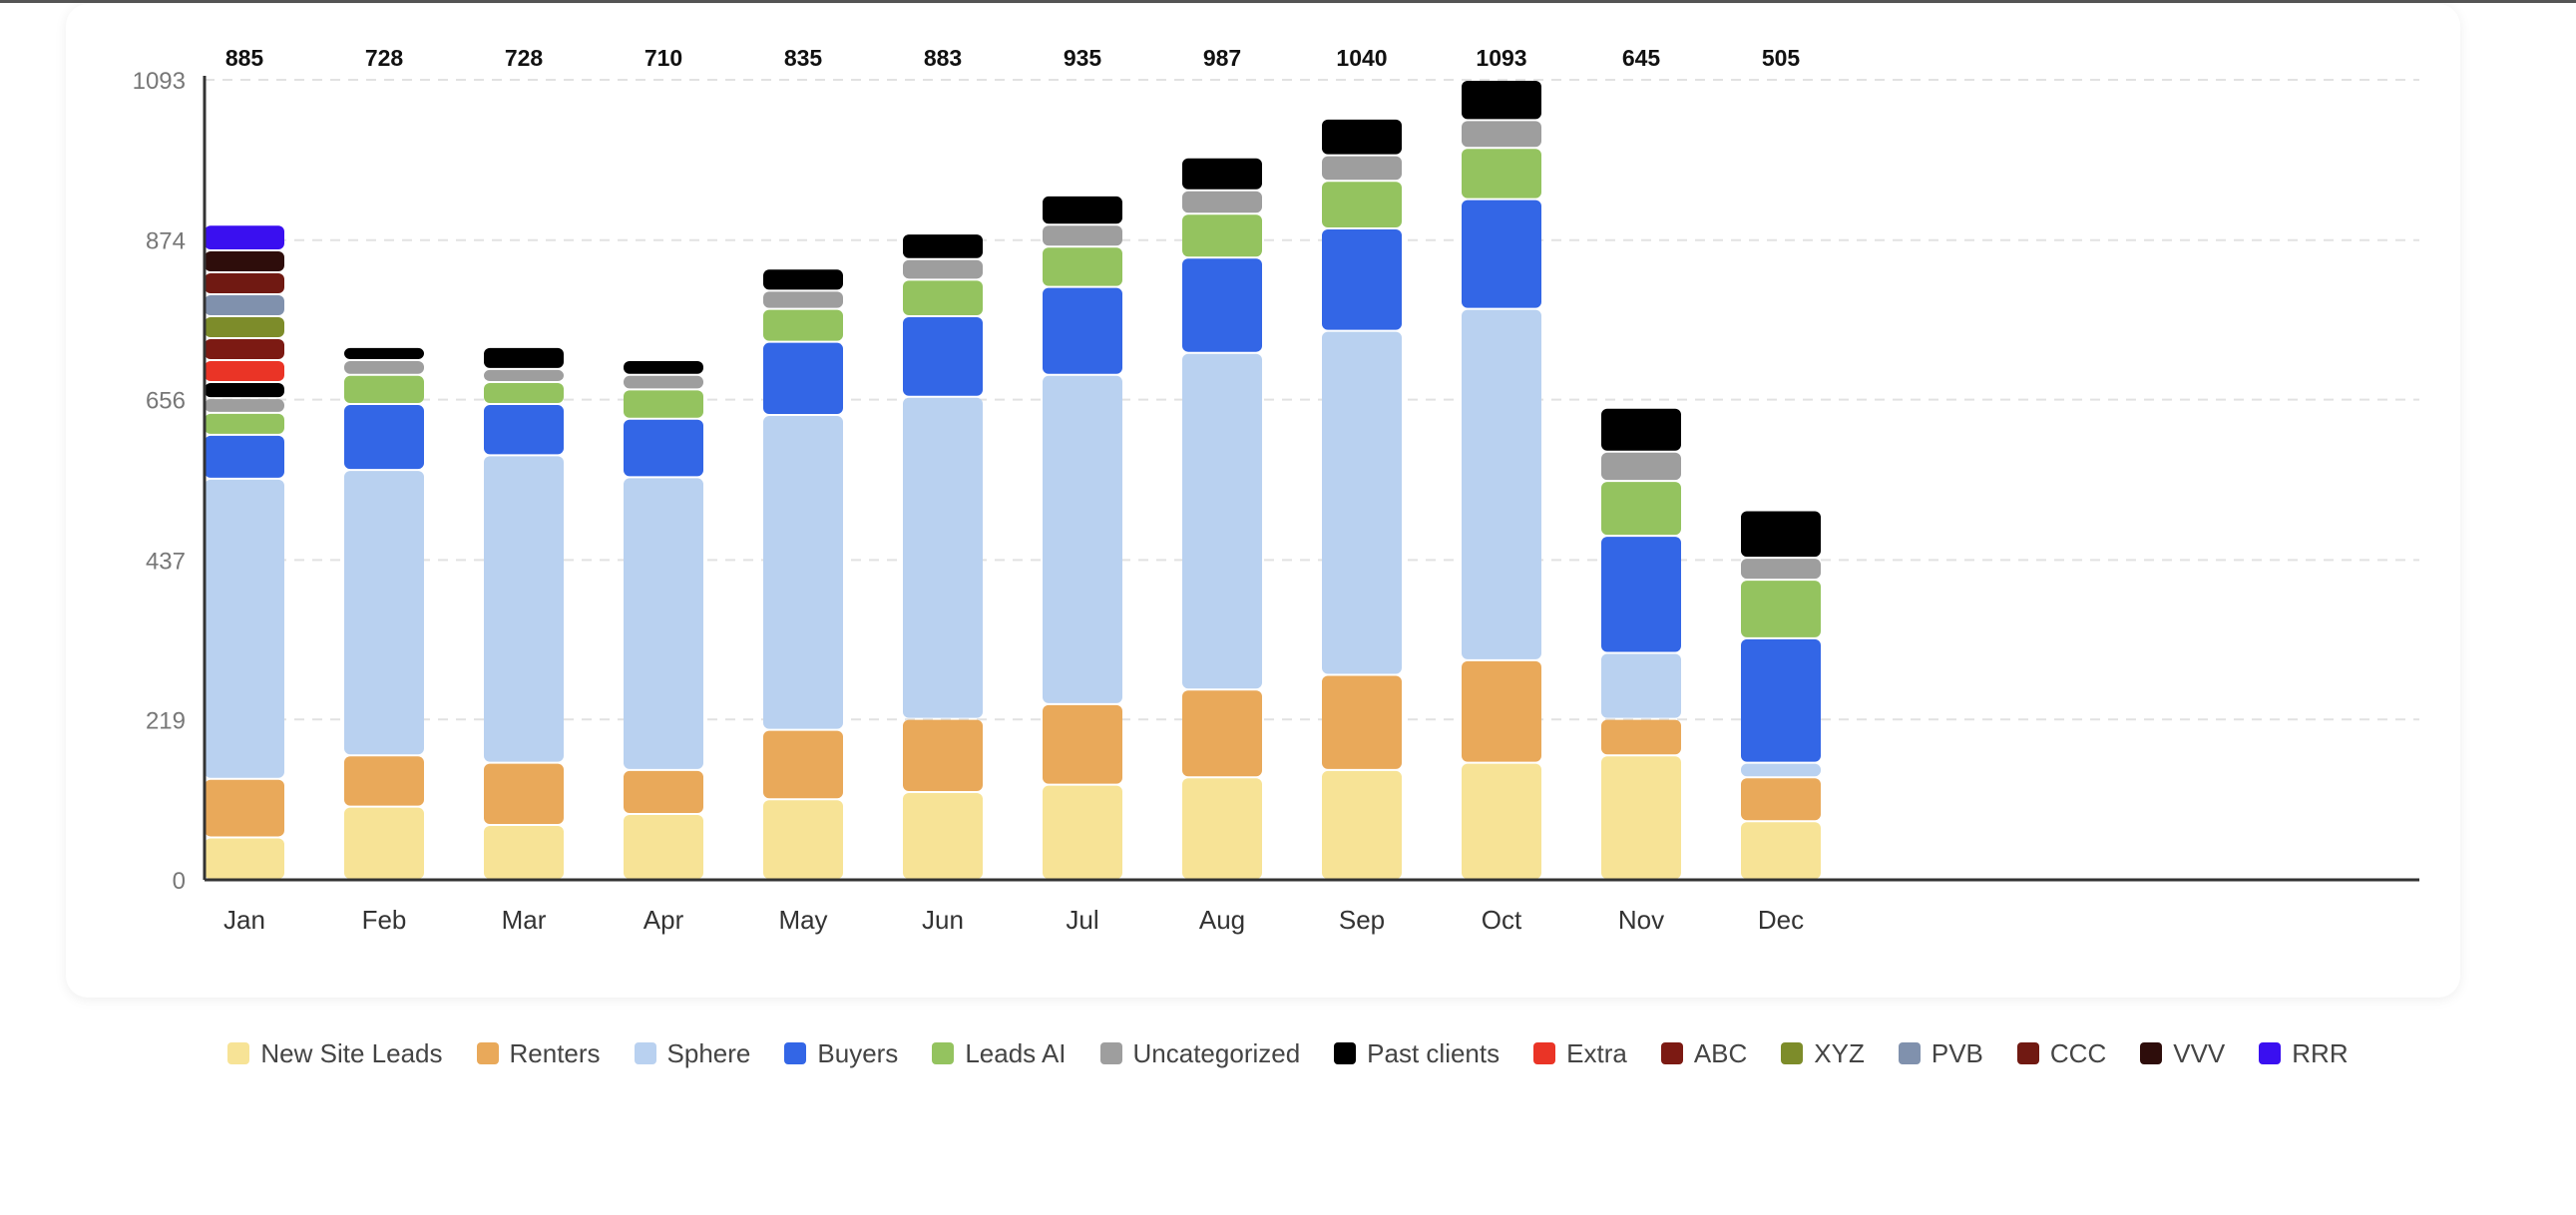 The width and height of the screenshot is (2576, 1215). What do you see at coordinates (351, 1052) in the screenshot?
I see `legend-label: New Site Leads` at bounding box center [351, 1052].